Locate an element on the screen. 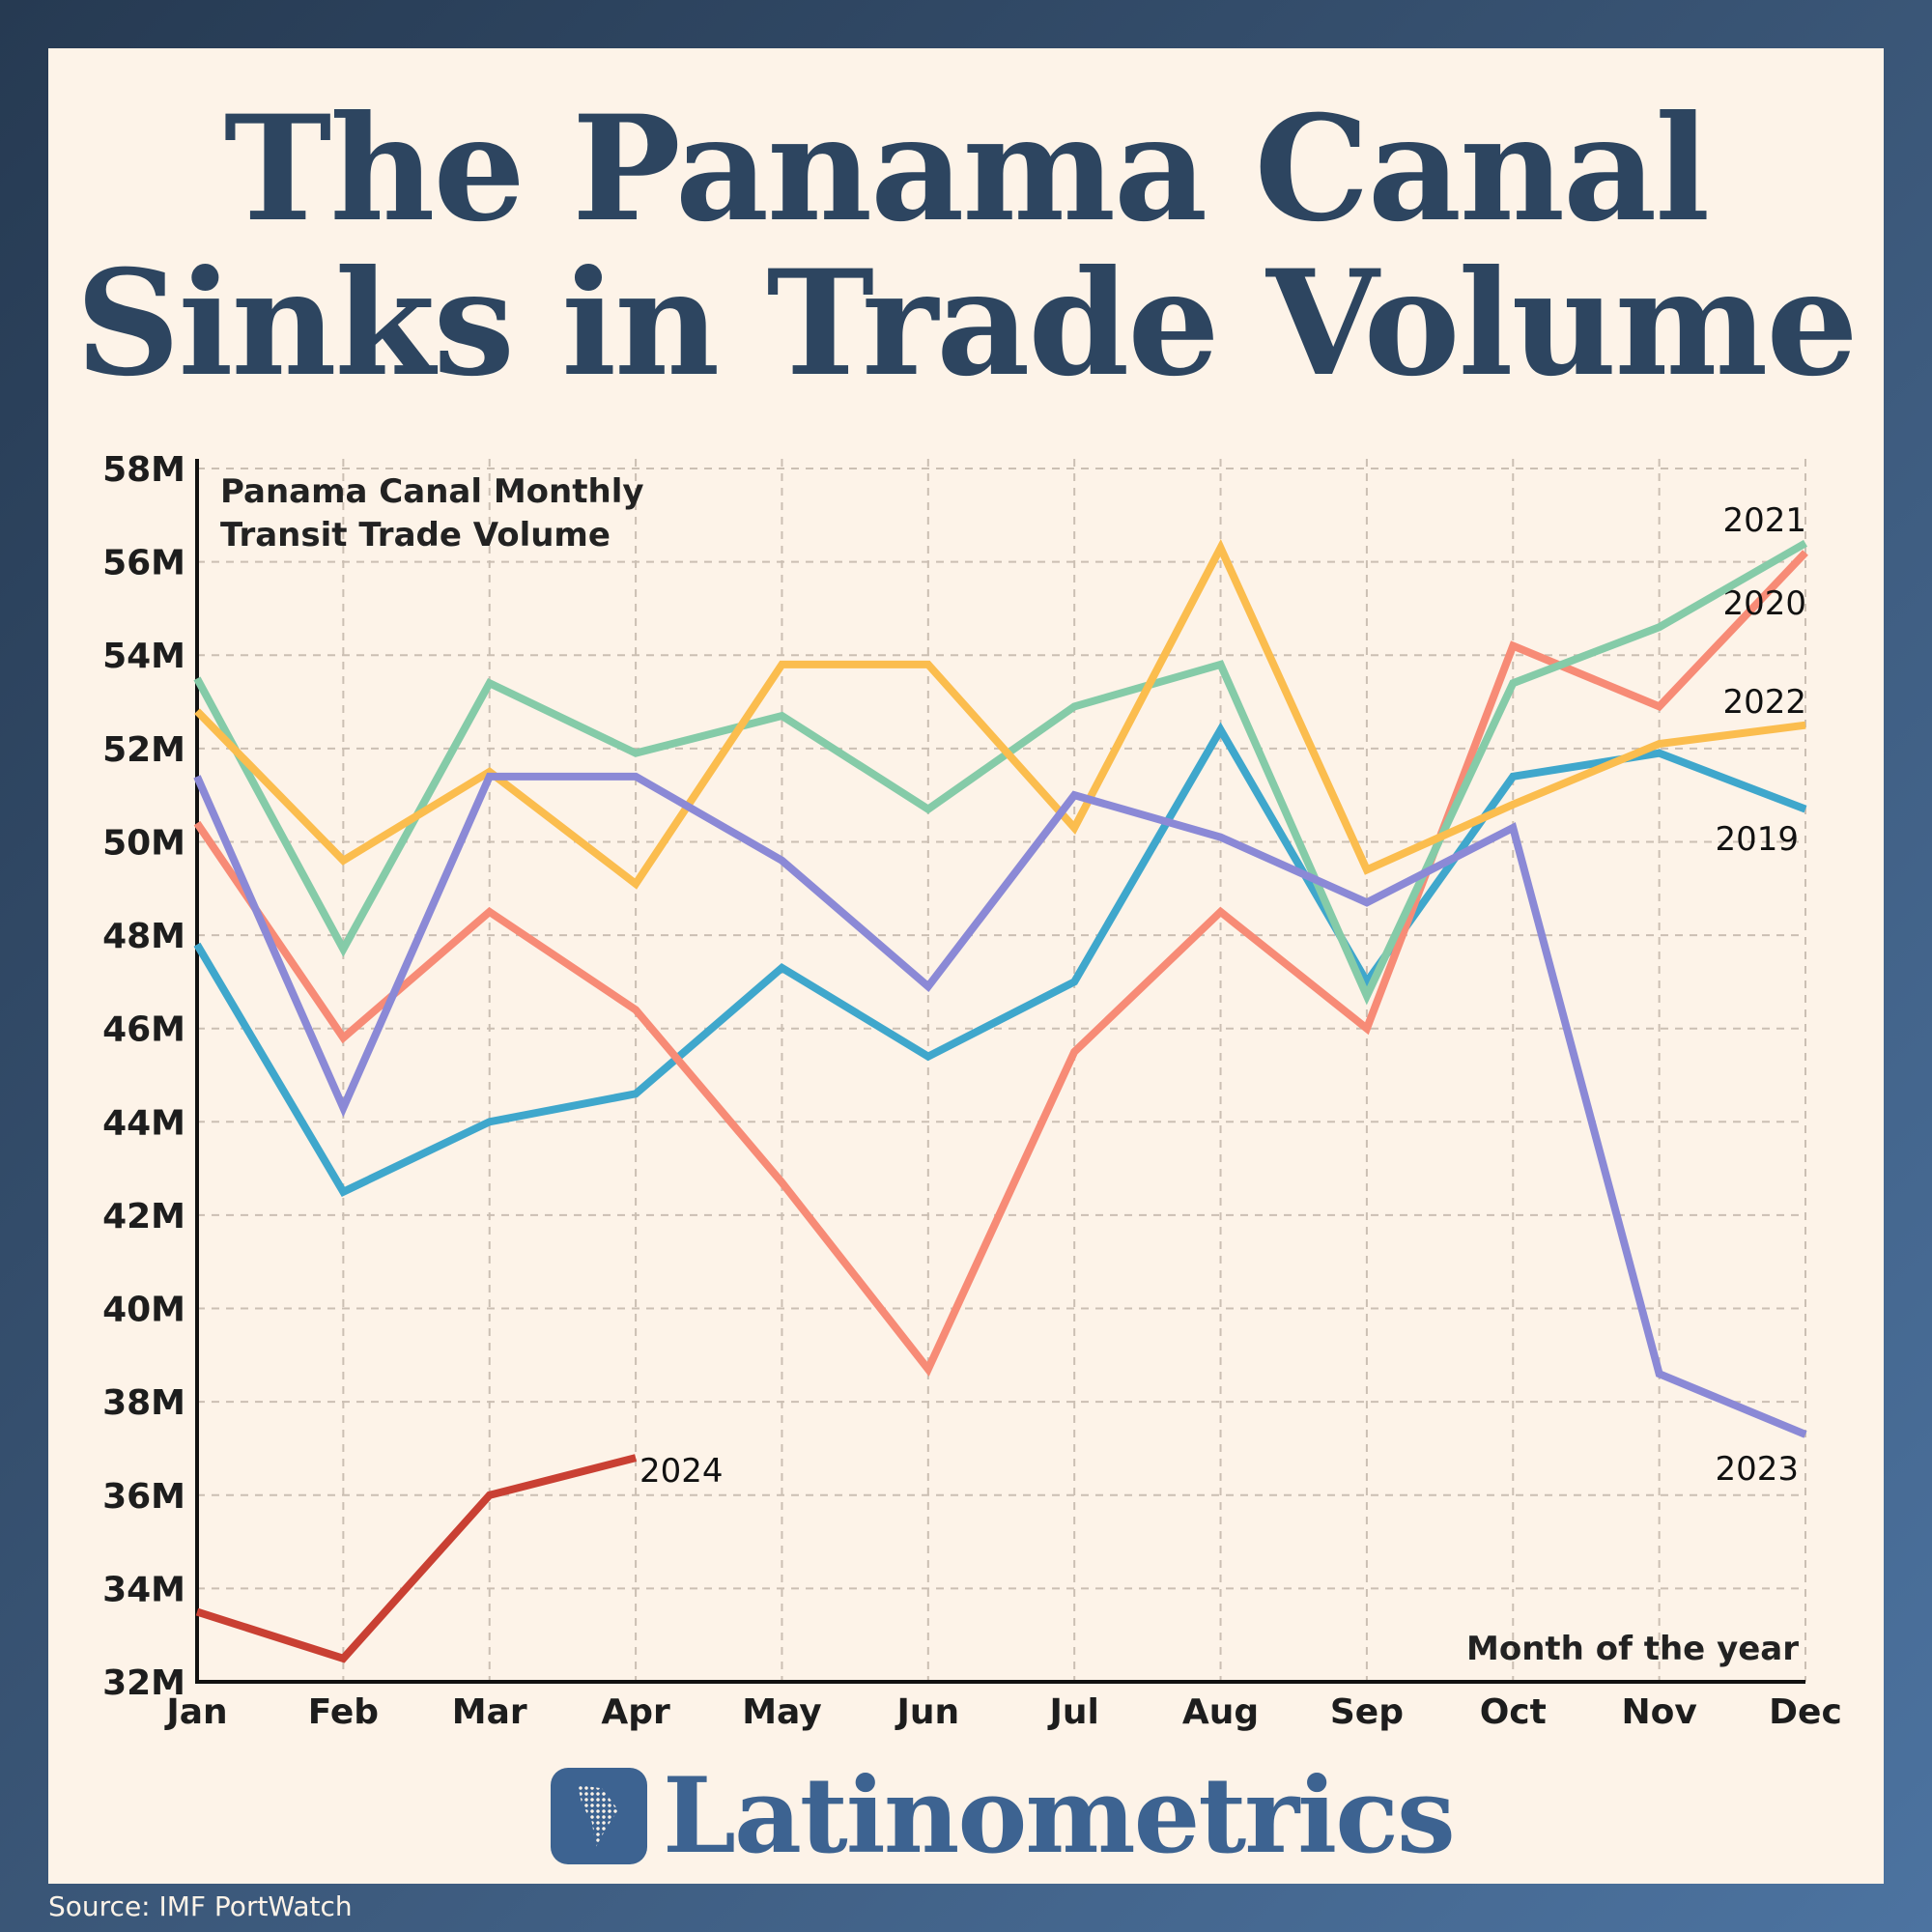 This screenshot has height=1932, width=1932. y-tick-label: 58M is located at coordinates (143, 470).